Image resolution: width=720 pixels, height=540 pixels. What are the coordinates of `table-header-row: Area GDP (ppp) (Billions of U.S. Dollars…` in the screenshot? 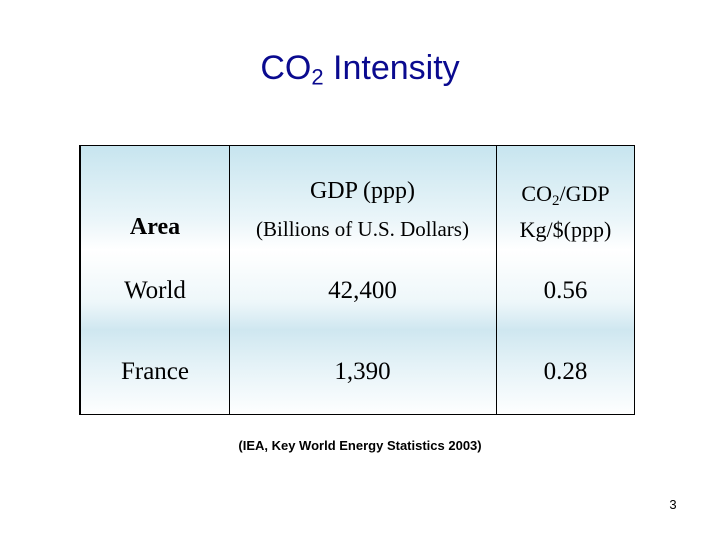 It's located at (357, 198).